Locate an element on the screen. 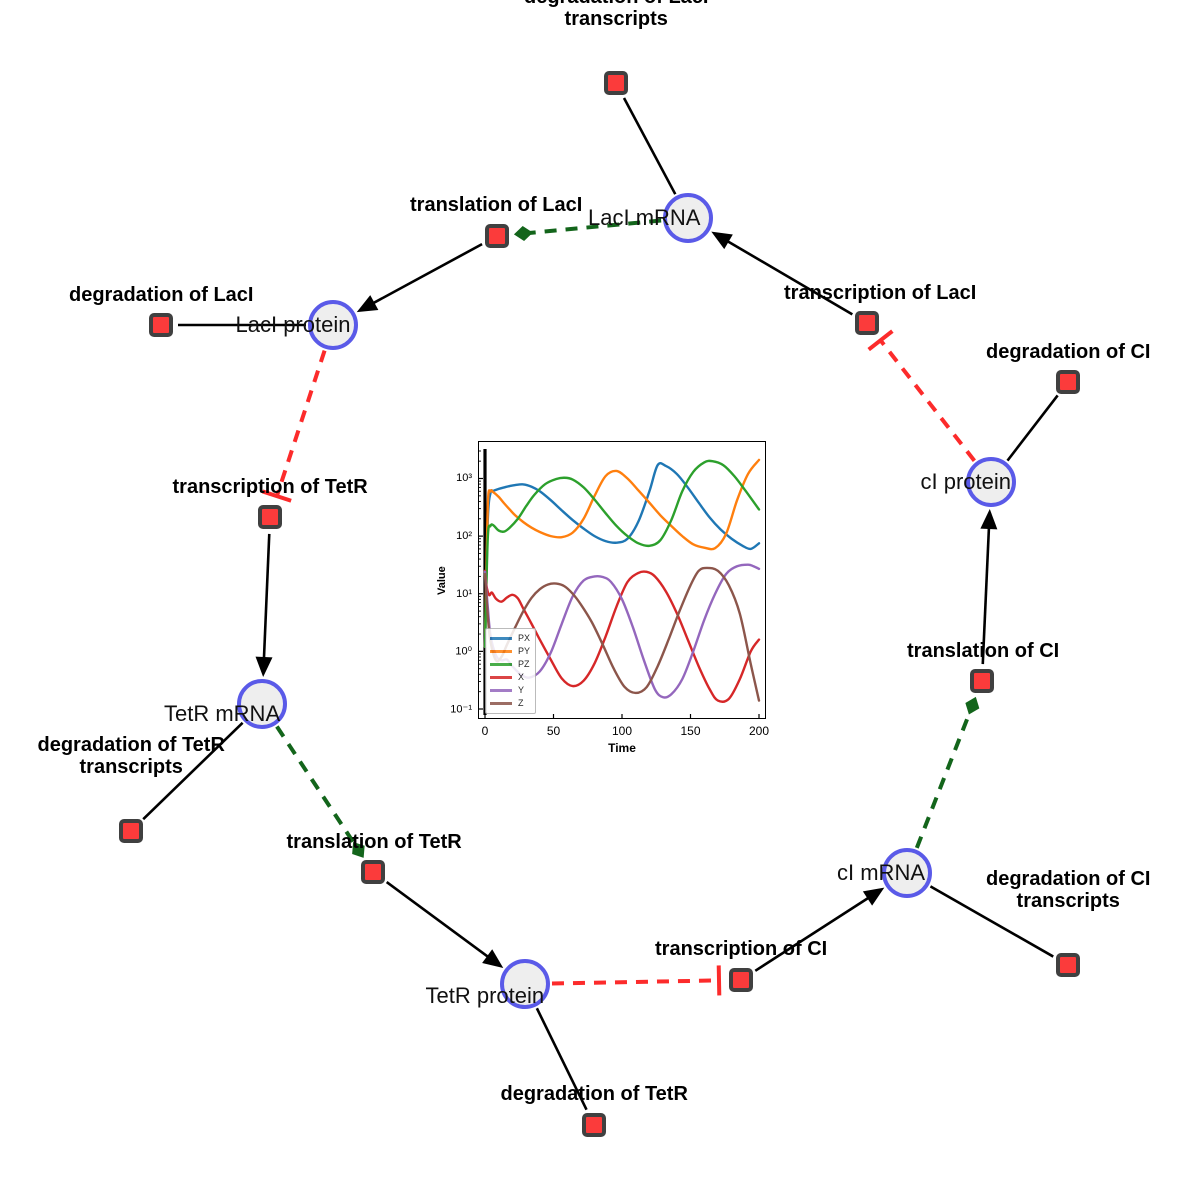  species-label-lacI-mrna: LacI mRNA is located at coordinates (644, 217).